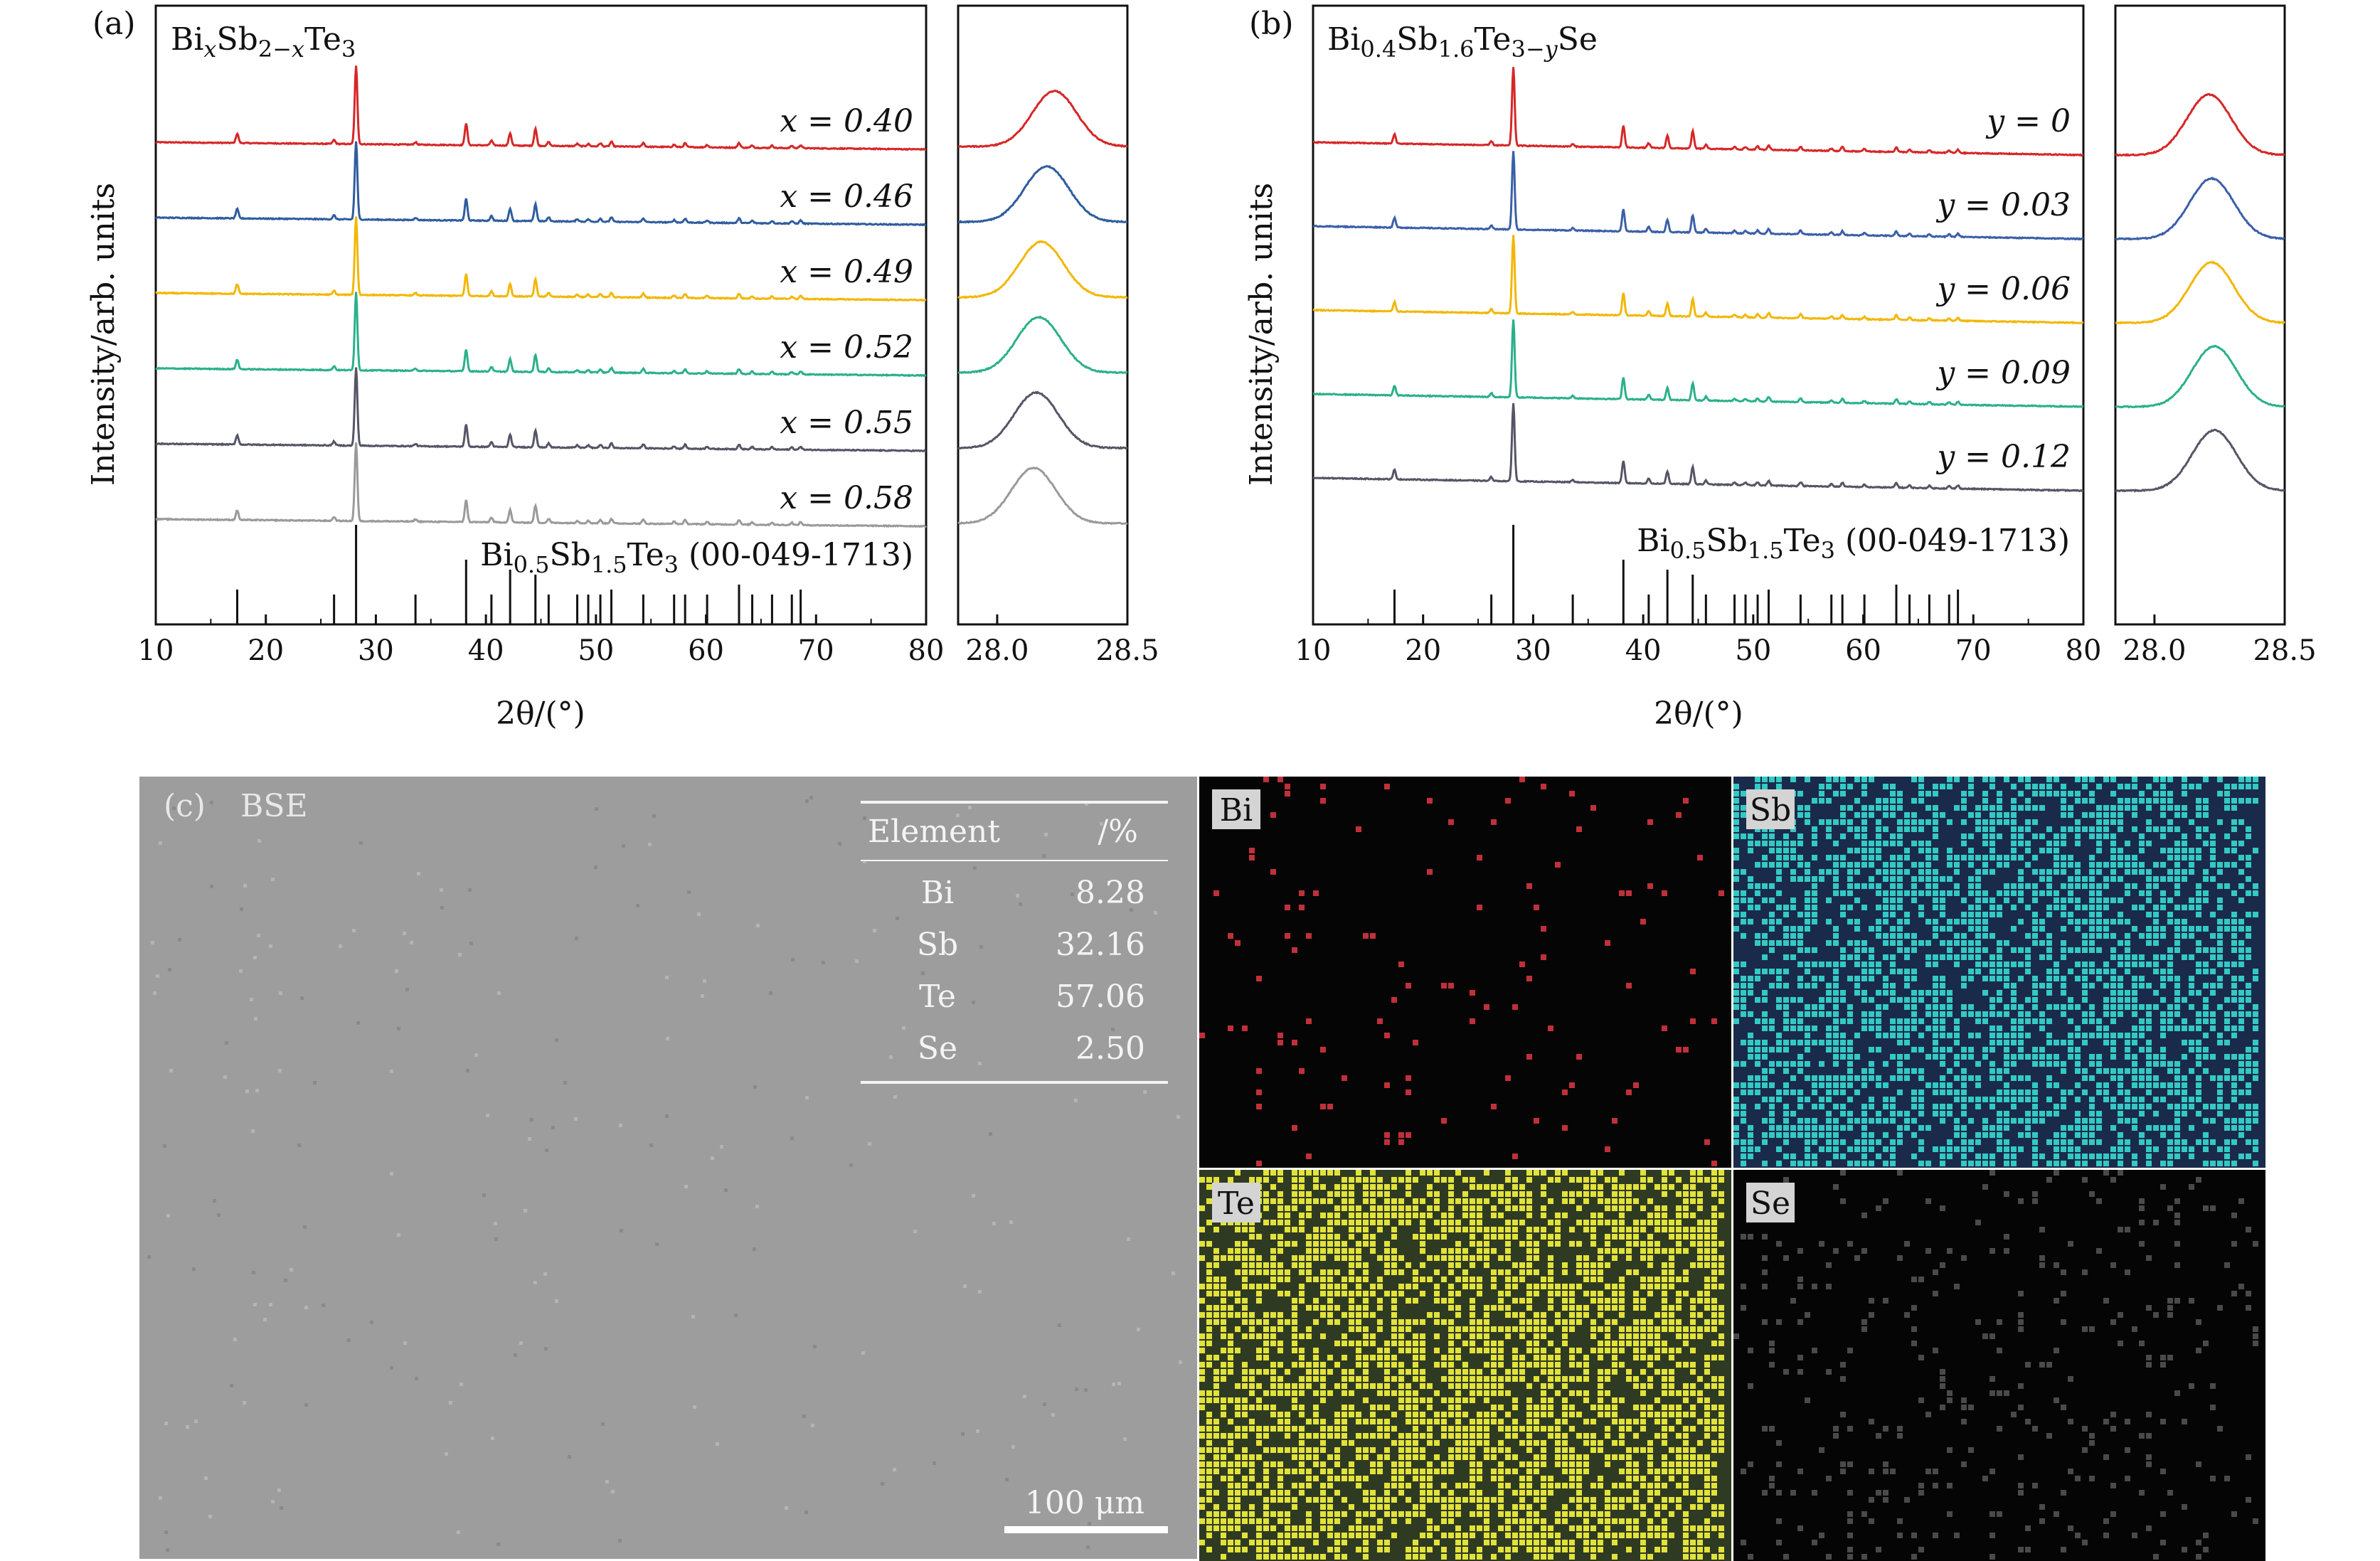 Image resolution: width=2380 pixels, height=1561 pixels. Describe the element at coordinates (1118, 832) in the screenshot. I see `table-header-percent: /%` at that location.